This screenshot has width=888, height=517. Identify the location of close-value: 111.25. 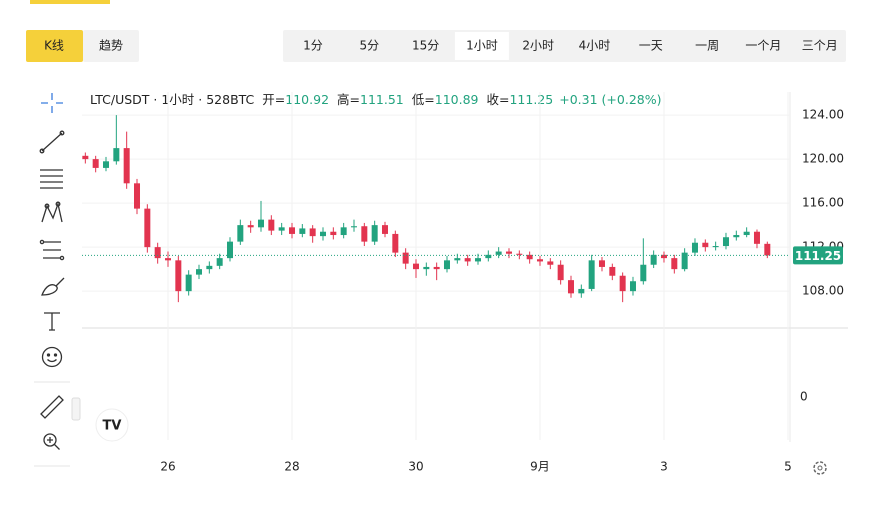
(531, 99).